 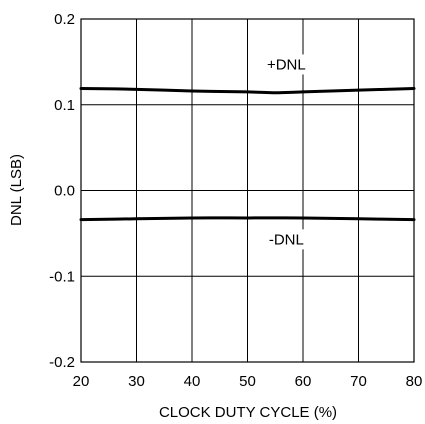 What do you see at coordinates (286, 152) in the screenshot?
I see `chart-annotations: +DNL -DNL` at bounding box center [286, 152].